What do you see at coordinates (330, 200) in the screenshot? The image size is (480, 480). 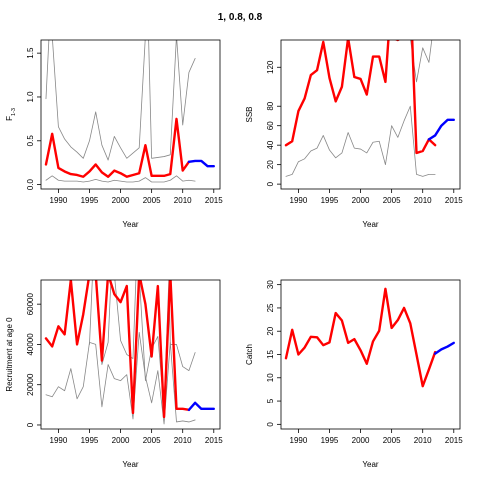 I see `x-tick-label-ssb: 1995` at bounding box center [330, 200].